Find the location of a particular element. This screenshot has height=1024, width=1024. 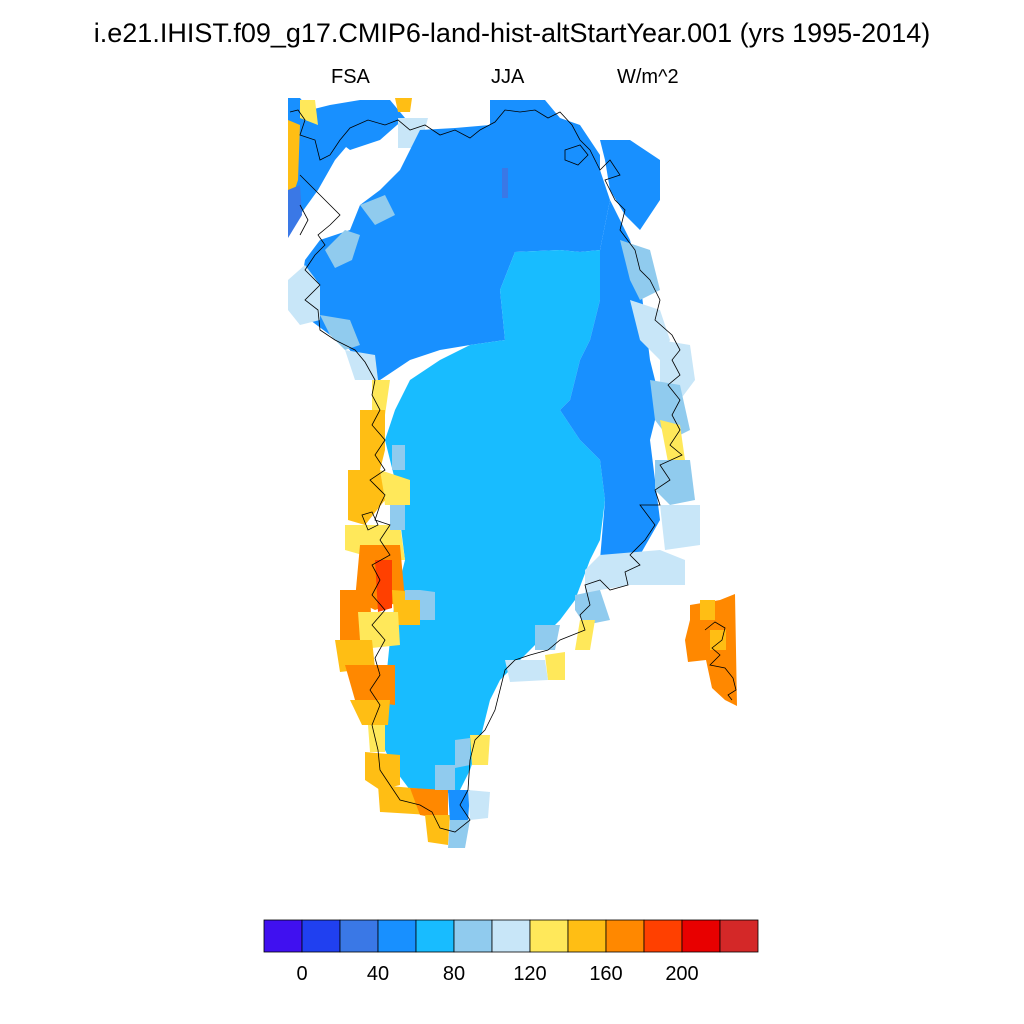

colorbar-tick-label: 40 is located at coordinates (378, 974).